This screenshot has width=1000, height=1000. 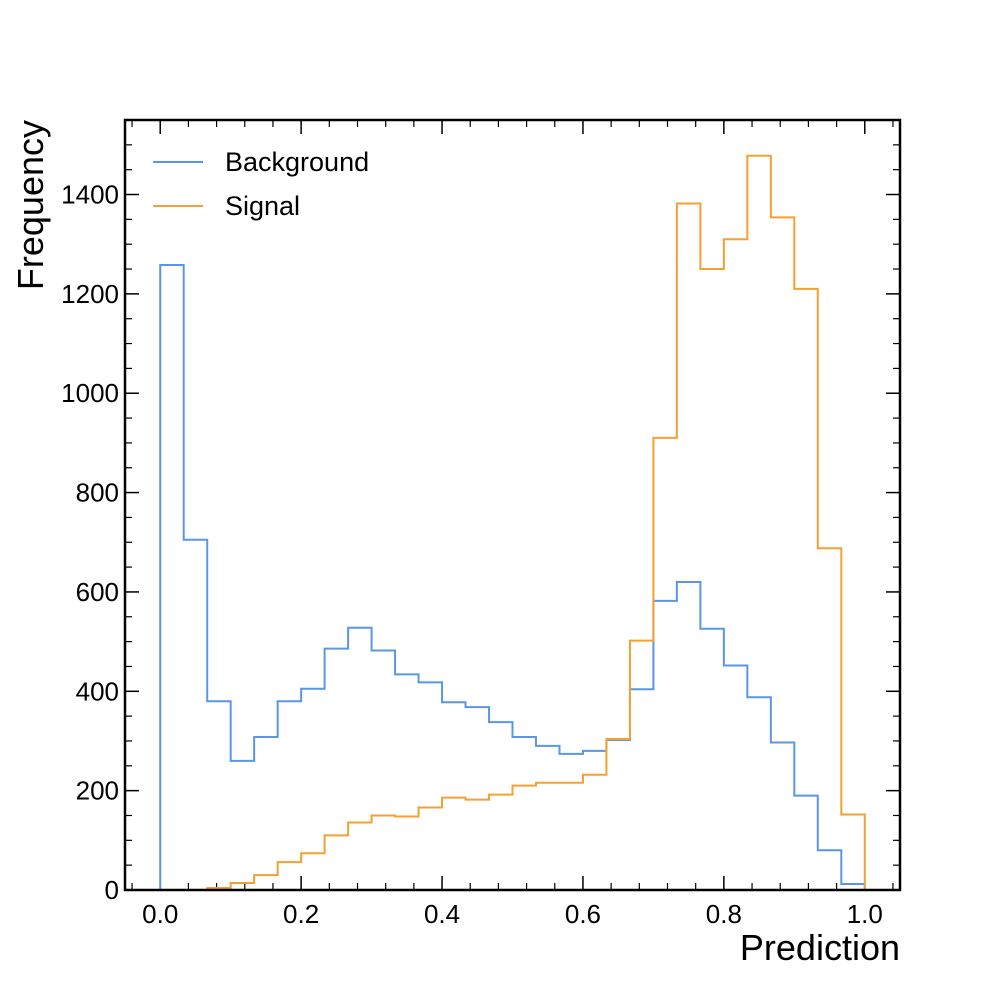 What do you see at coordinates (865, 914) in the screenshot?
I see `x-tick-label: 1.0` at bounding box center [865, 914].